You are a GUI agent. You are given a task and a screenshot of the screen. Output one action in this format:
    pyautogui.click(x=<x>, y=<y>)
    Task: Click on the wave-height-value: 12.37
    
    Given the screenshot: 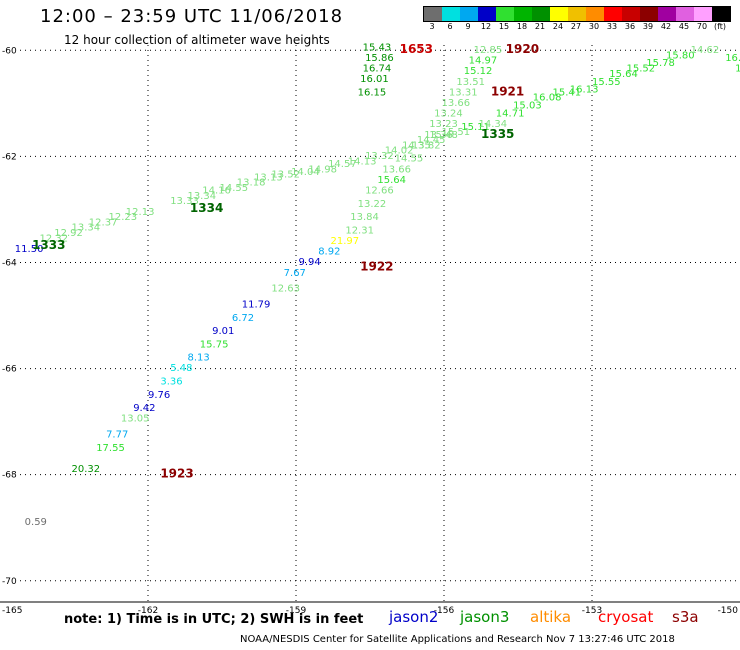 What is the action you would take?
    pyautogui.click(x=103, y=222)
    